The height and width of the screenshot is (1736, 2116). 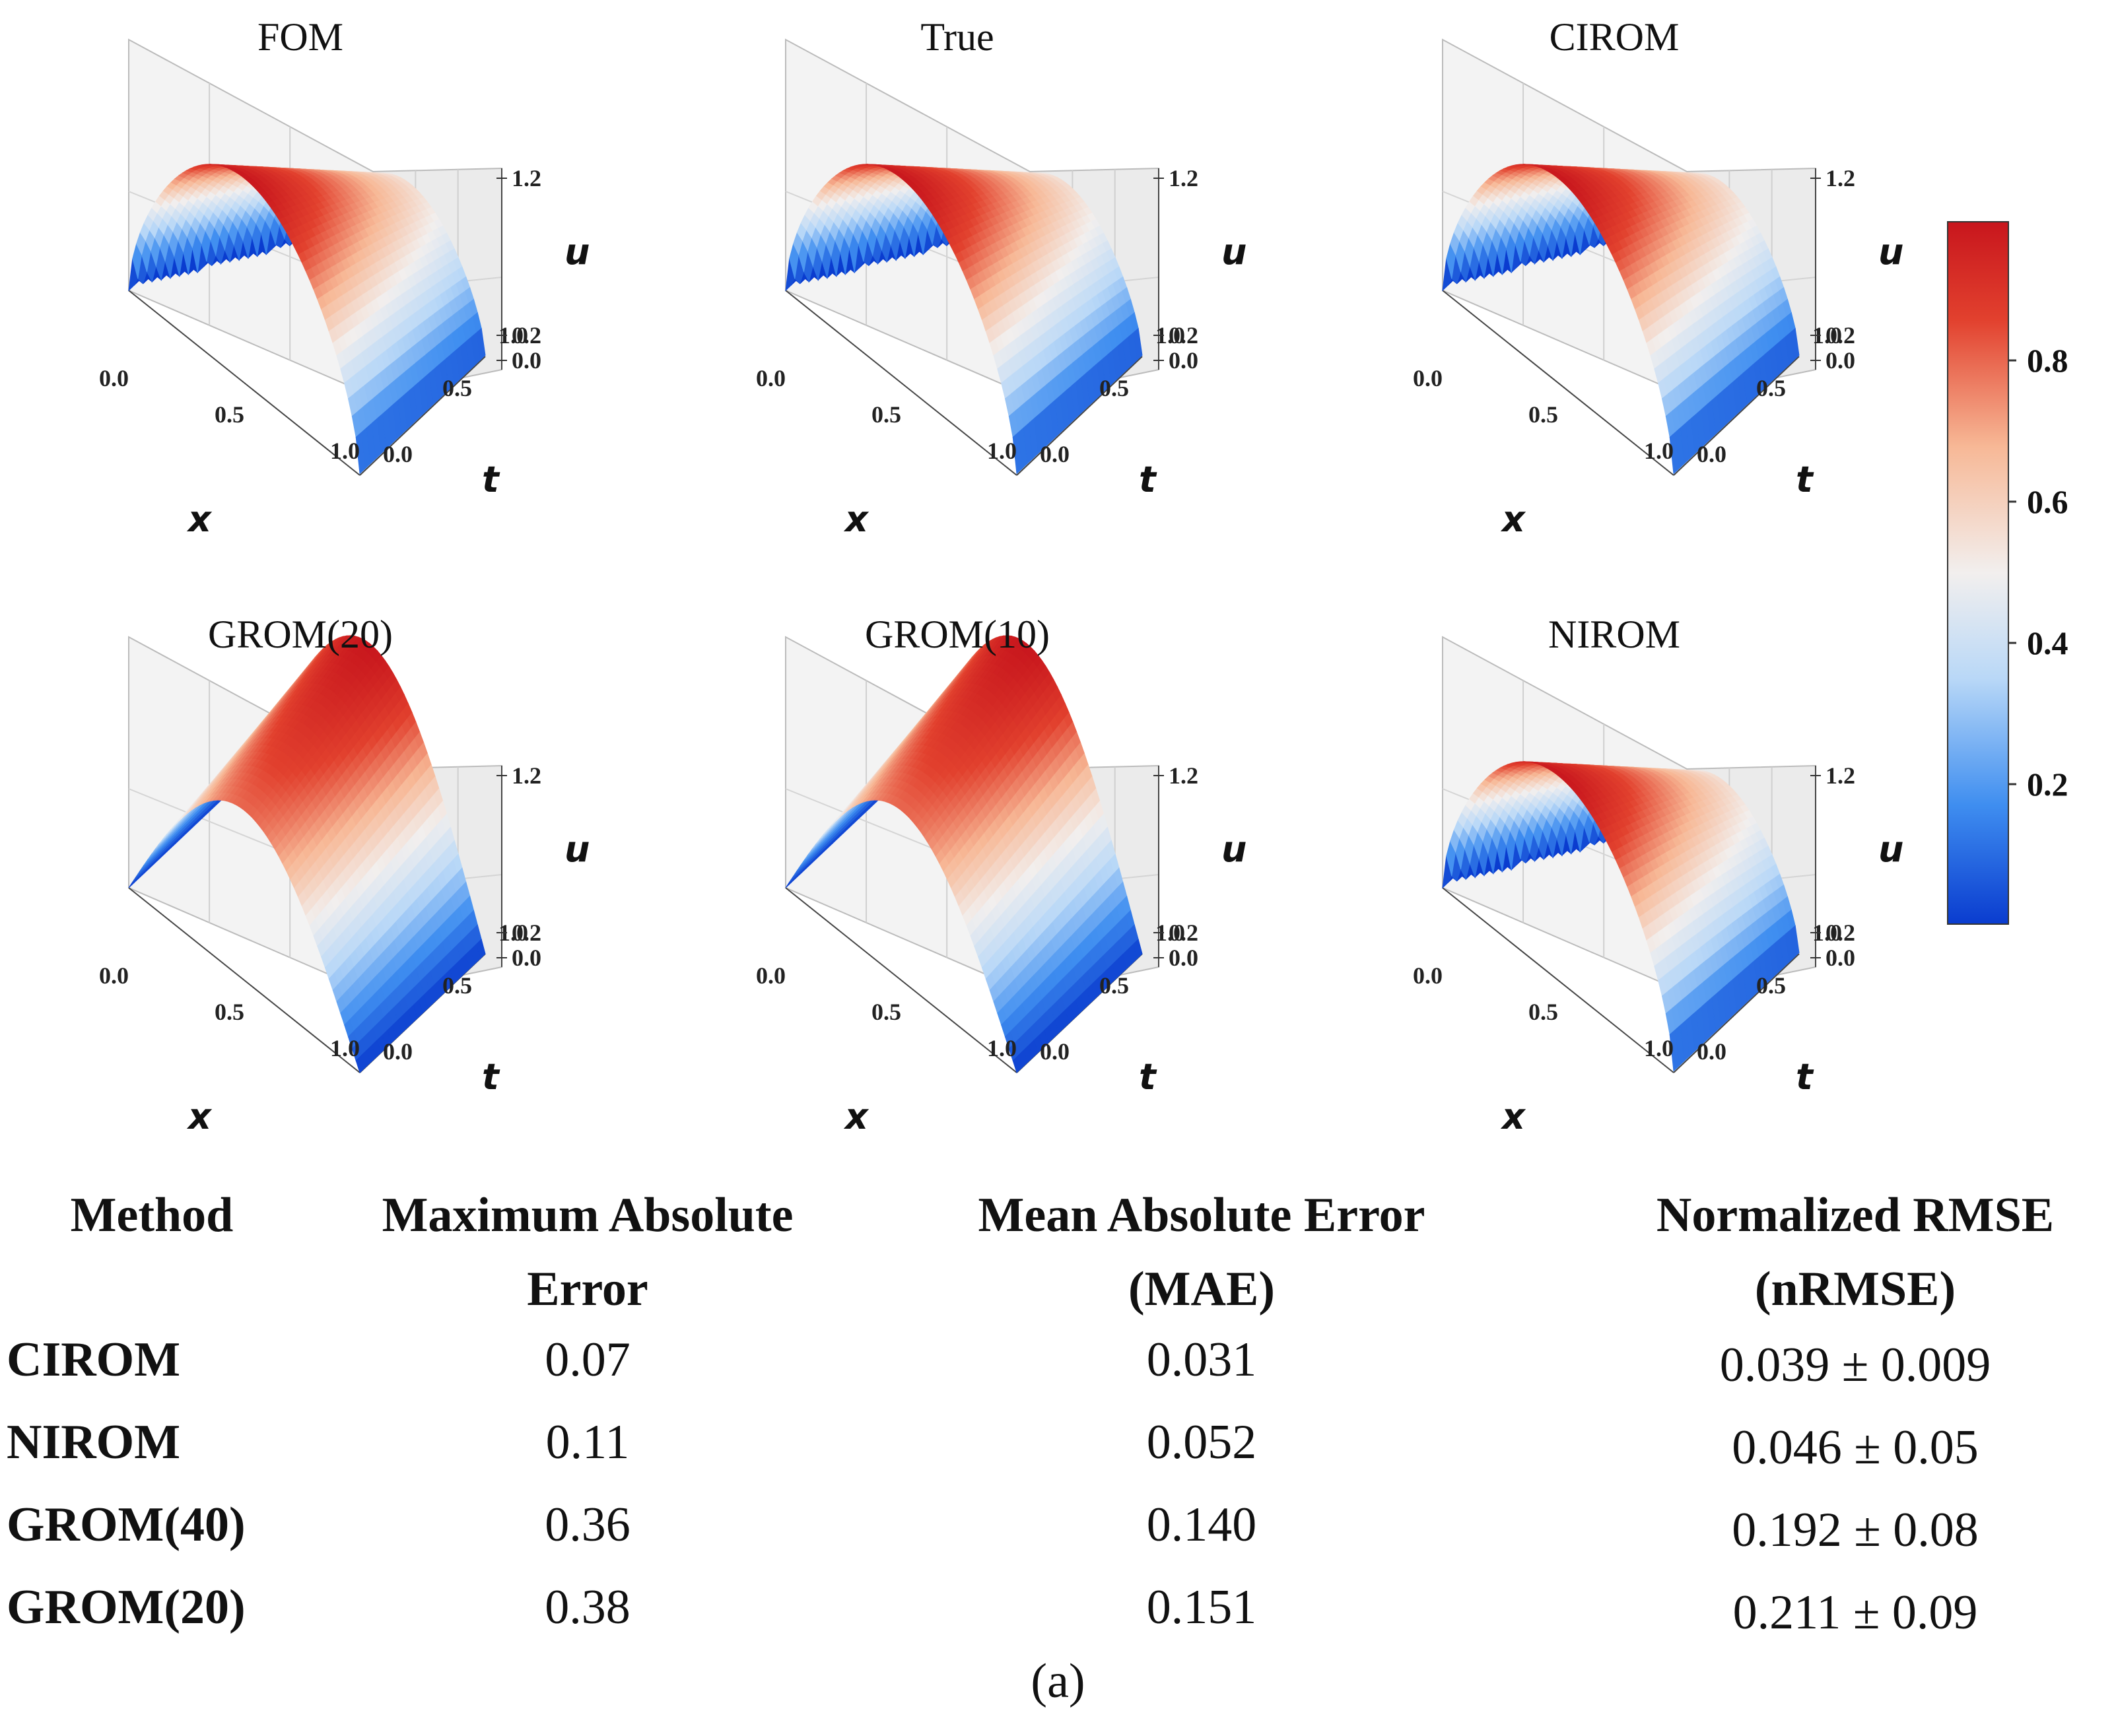 What do you see at coordinates (244, 383) in the screenshot?
I see `x-axis-line` at bounding box center [244, 383].